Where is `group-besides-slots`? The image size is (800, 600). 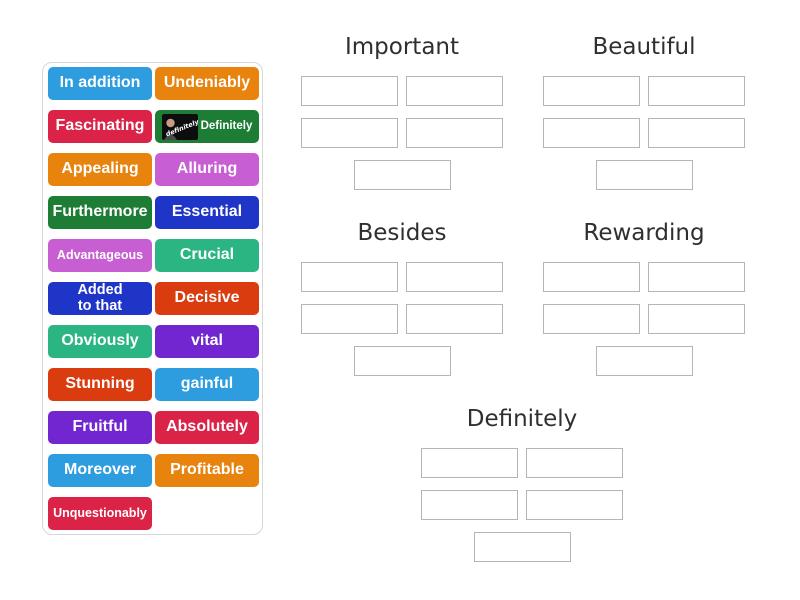 group-besides-slots is located at coordinates (402, 319).